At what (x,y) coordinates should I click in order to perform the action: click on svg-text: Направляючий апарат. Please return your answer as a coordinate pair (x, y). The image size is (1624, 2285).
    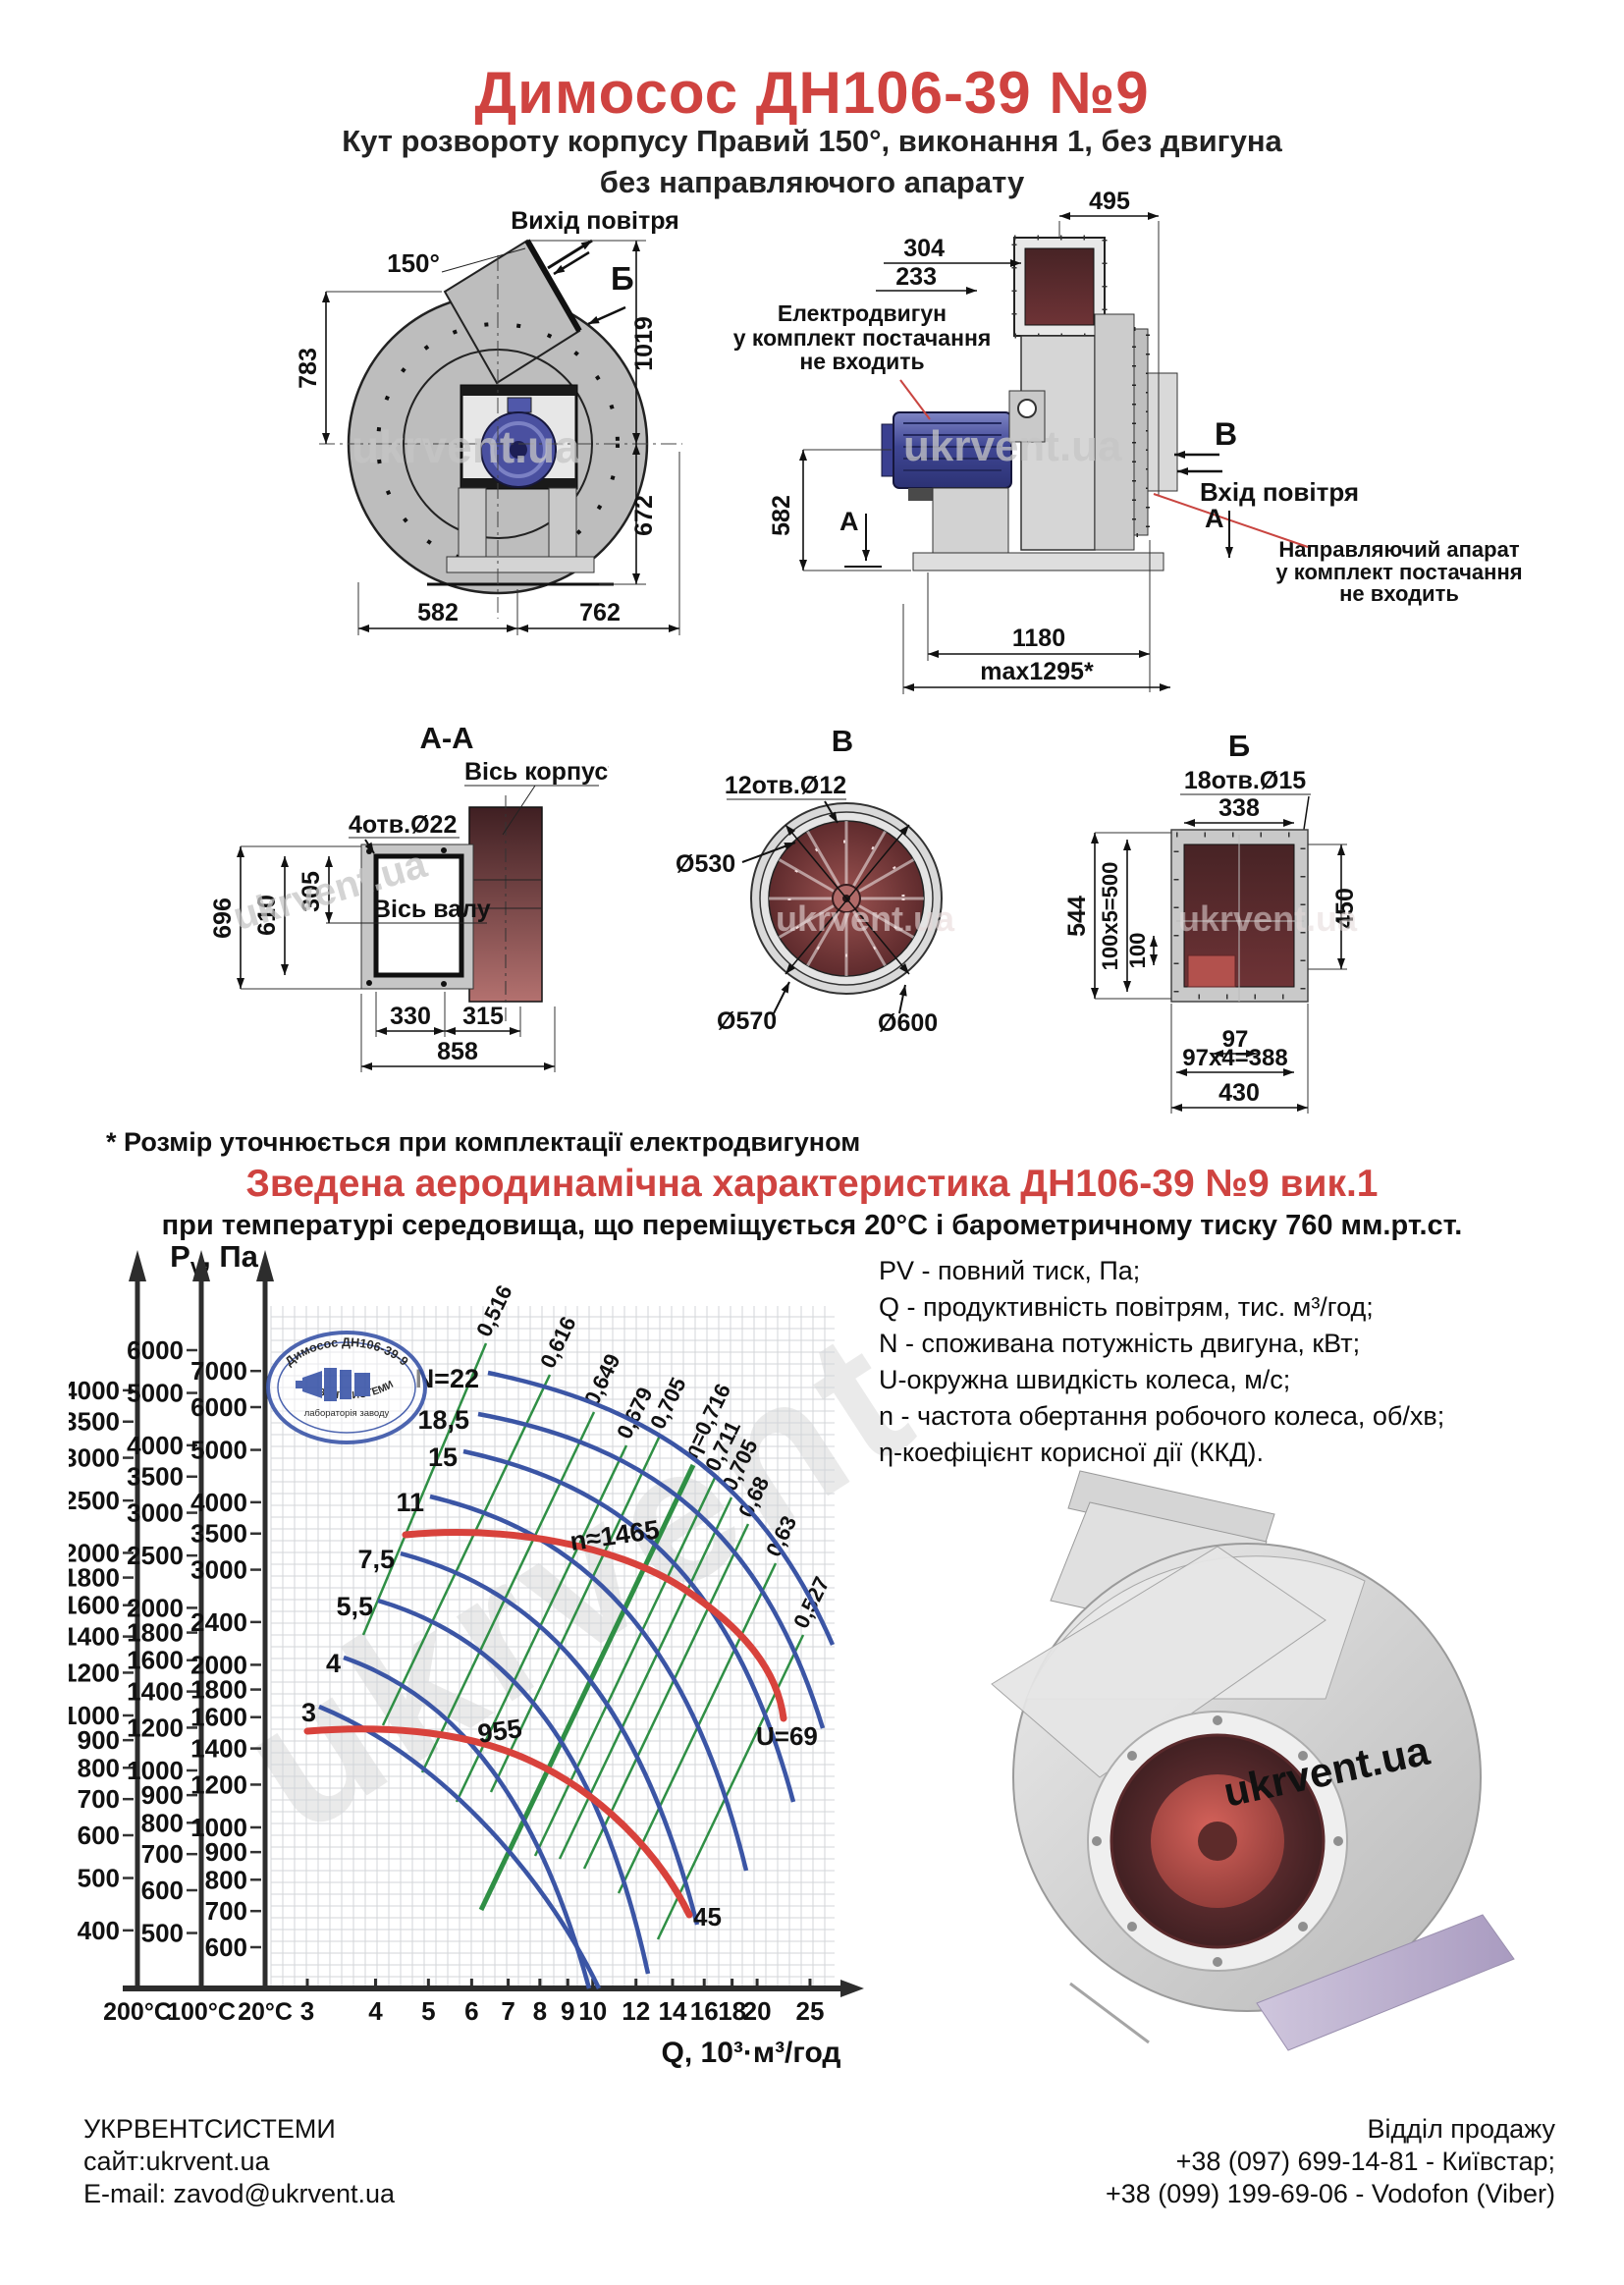
    Looking at the image, I should click on (1398, 549).